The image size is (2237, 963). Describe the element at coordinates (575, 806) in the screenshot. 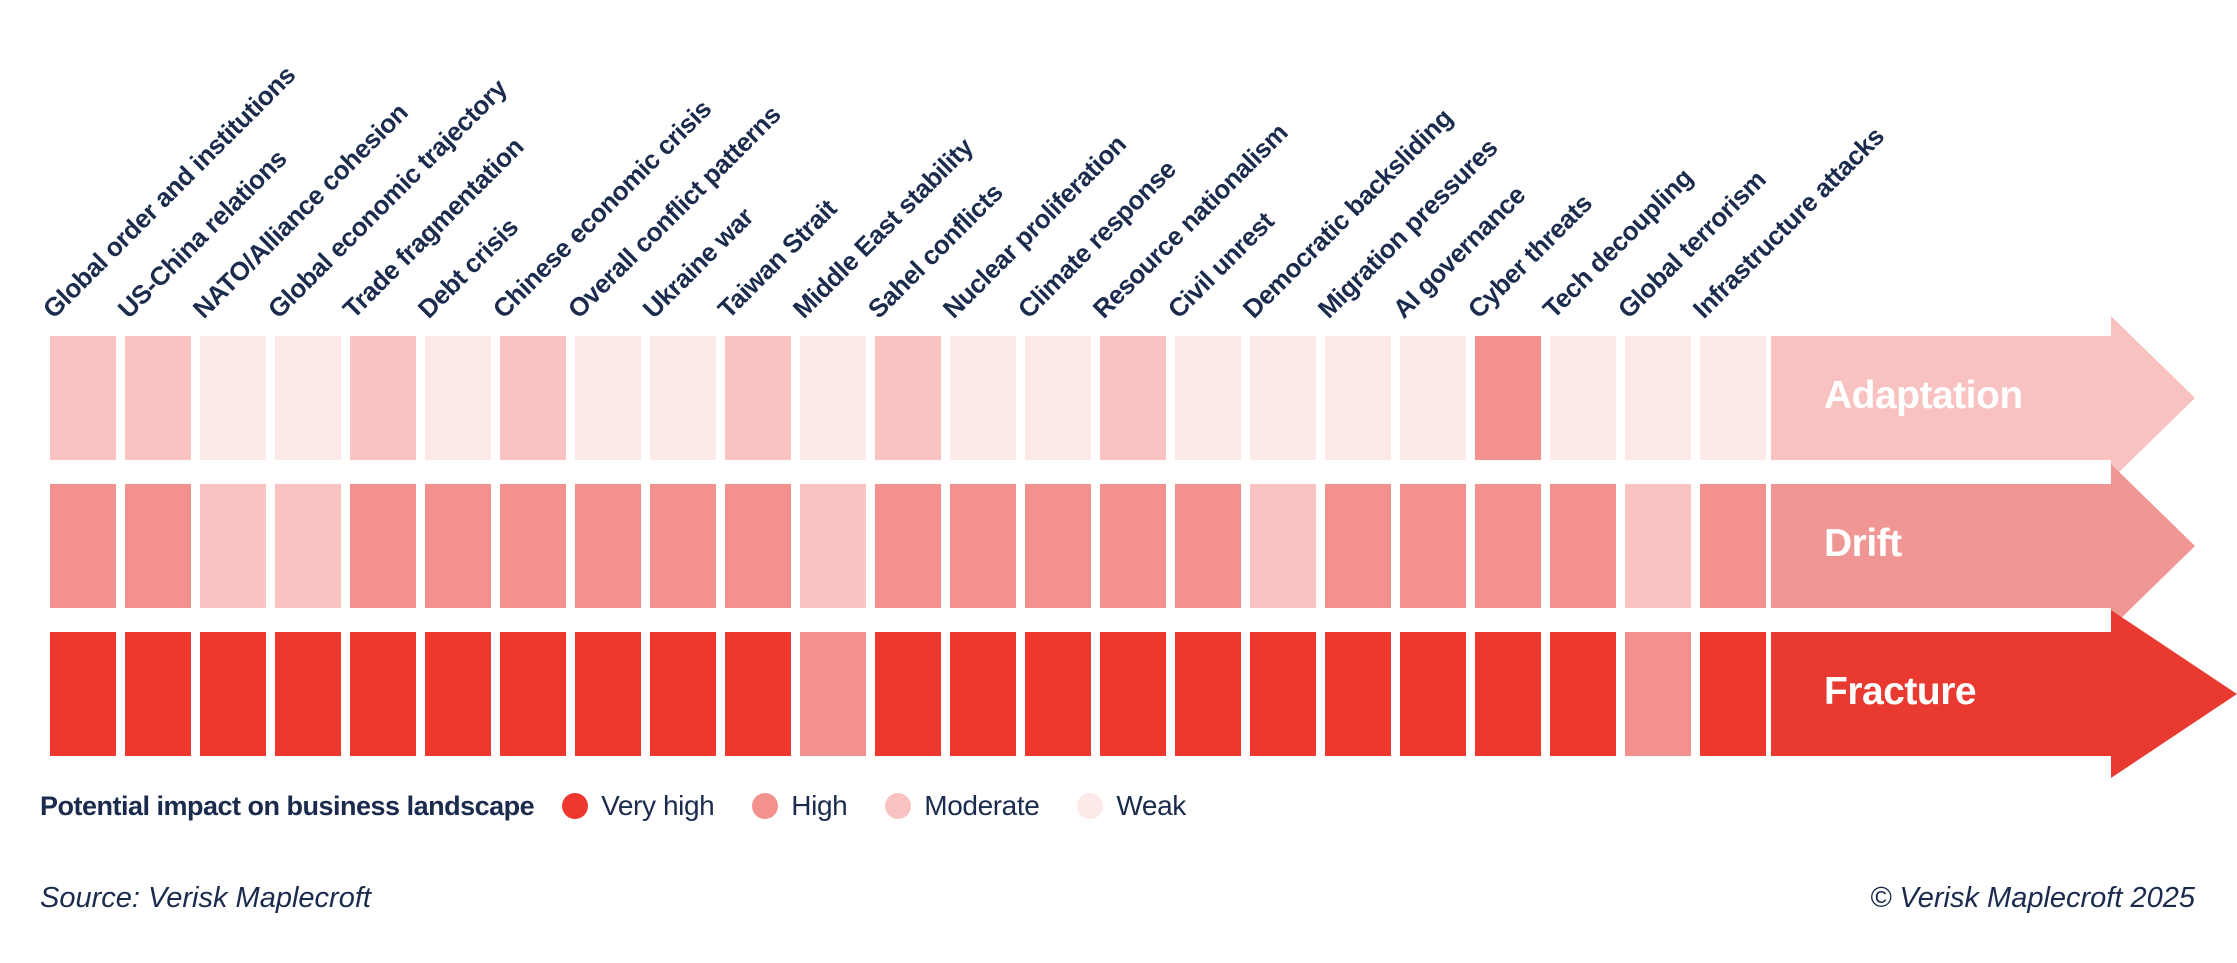

I see `very-high-dot-icon` at that location.